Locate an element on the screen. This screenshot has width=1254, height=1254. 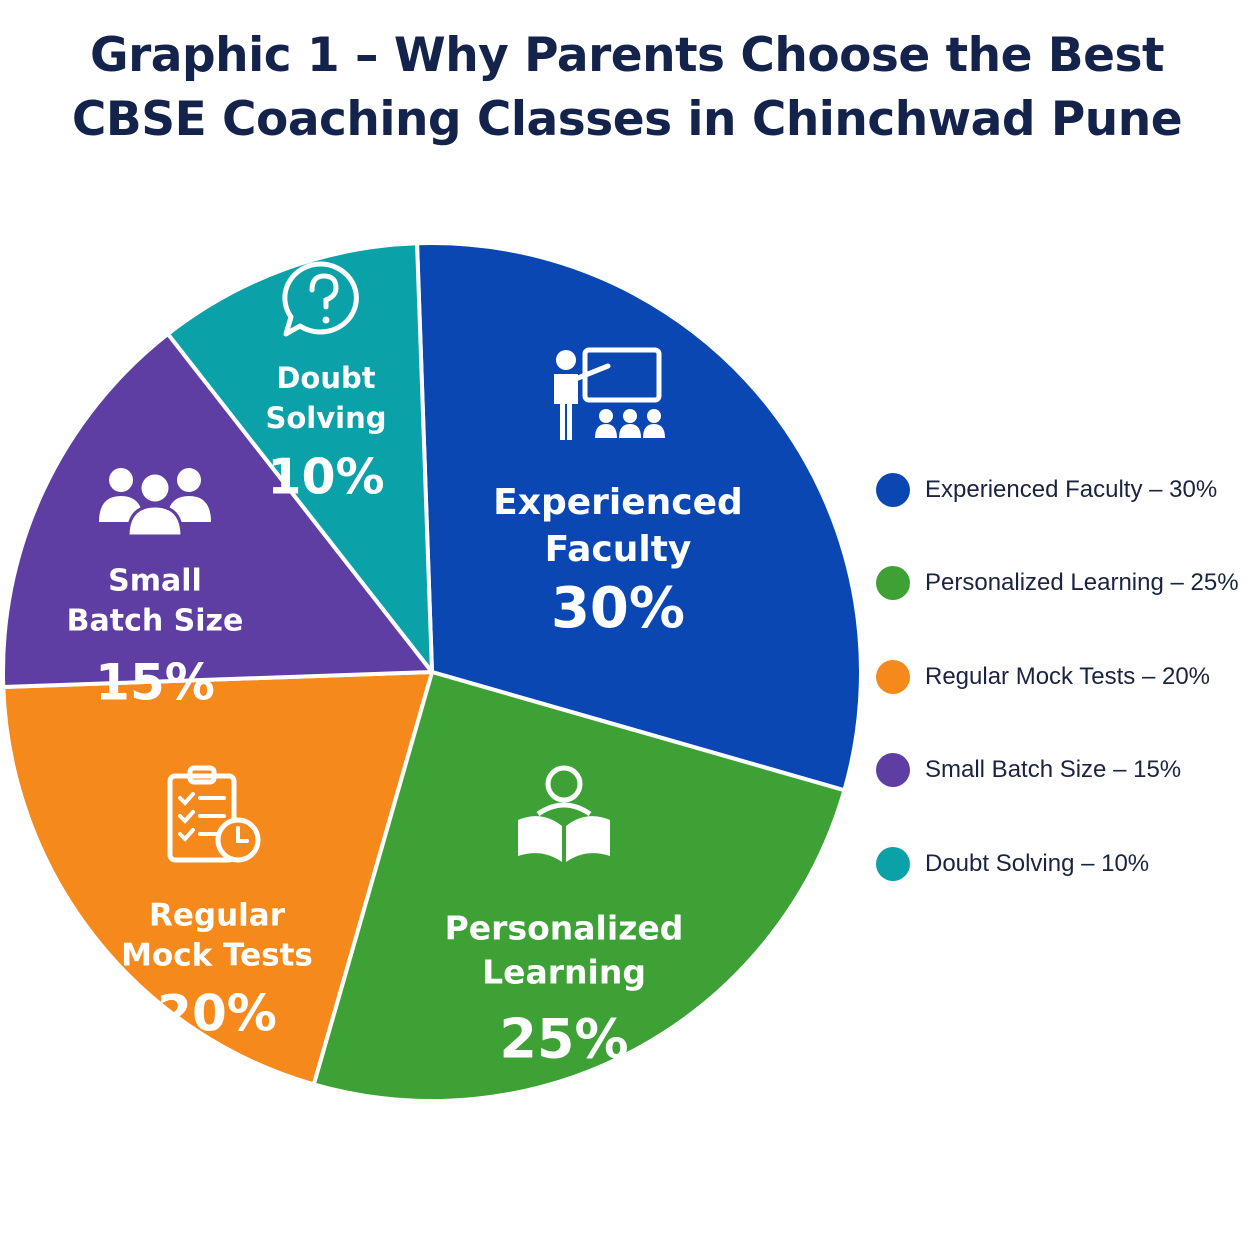
pie-slice-doubt-solving is located at coordinates (299, 457).